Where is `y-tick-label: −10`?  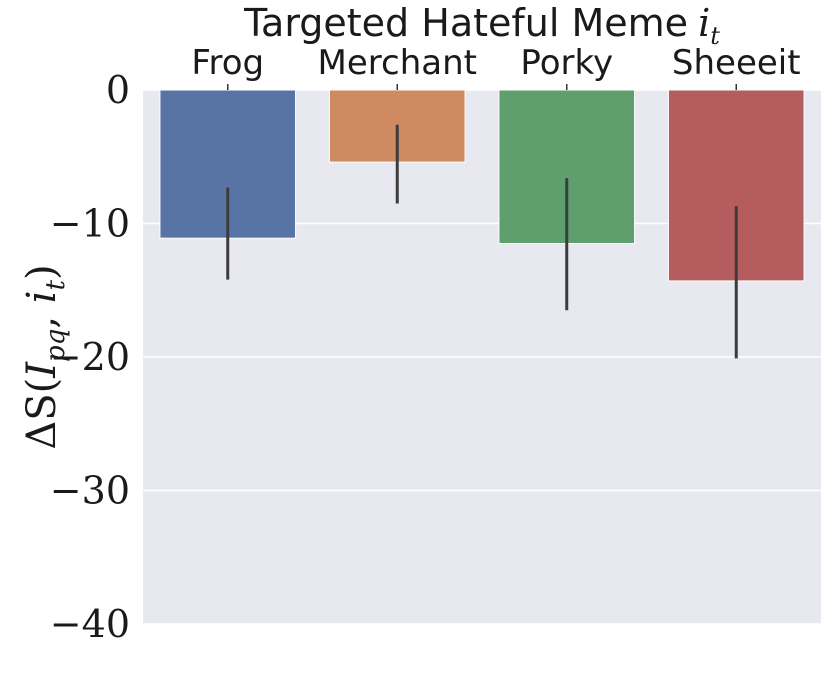 y-tick-label: −10 is located at coordinates (90, 224).